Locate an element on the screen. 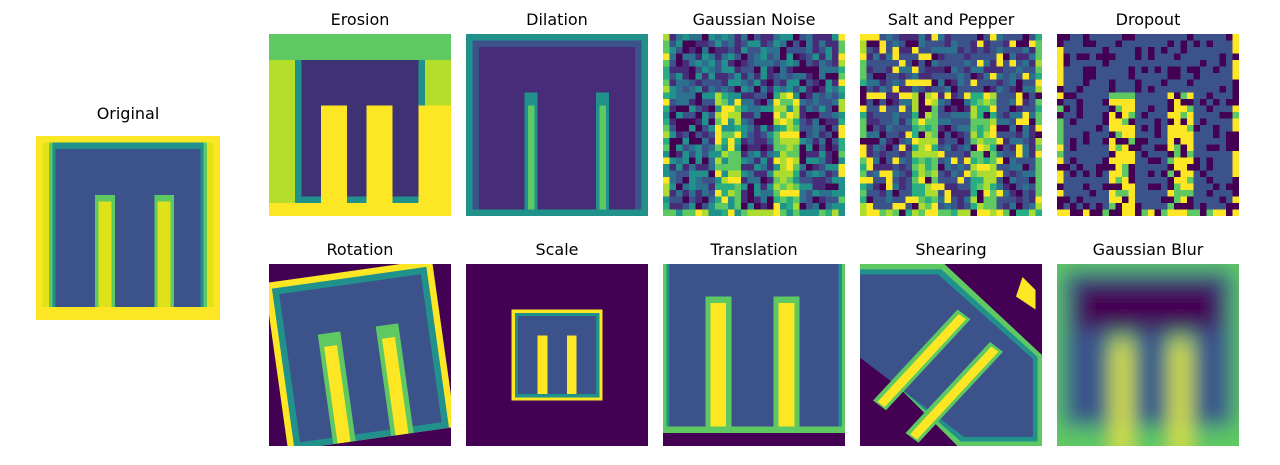 Image resolution: width=1280 pixels, height=465 pixels. image-gaussian-noise is located at coordinates (754, 125).